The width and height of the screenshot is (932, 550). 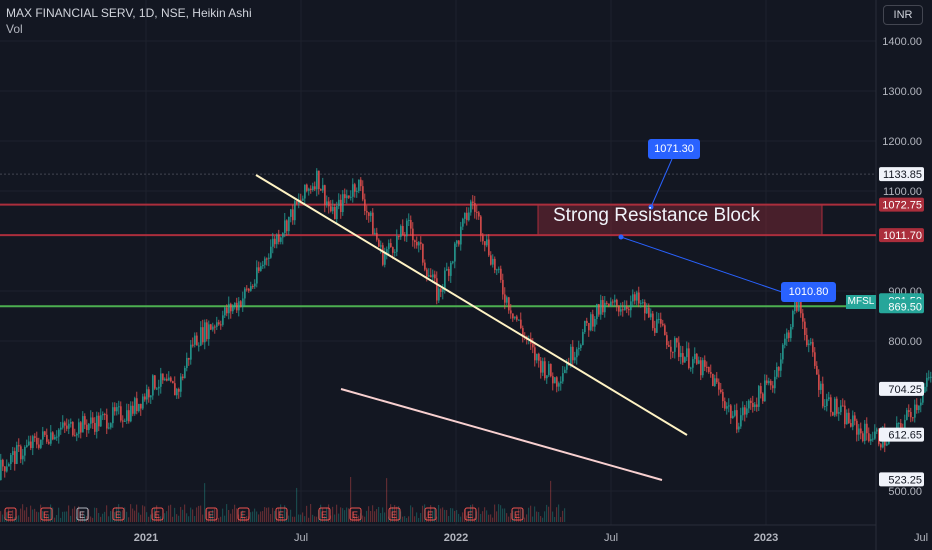 What do you see at coordinates (905, 436) in the screenshot?
I see `price-tag-label: 612.65` at bounding box center [905, 436].